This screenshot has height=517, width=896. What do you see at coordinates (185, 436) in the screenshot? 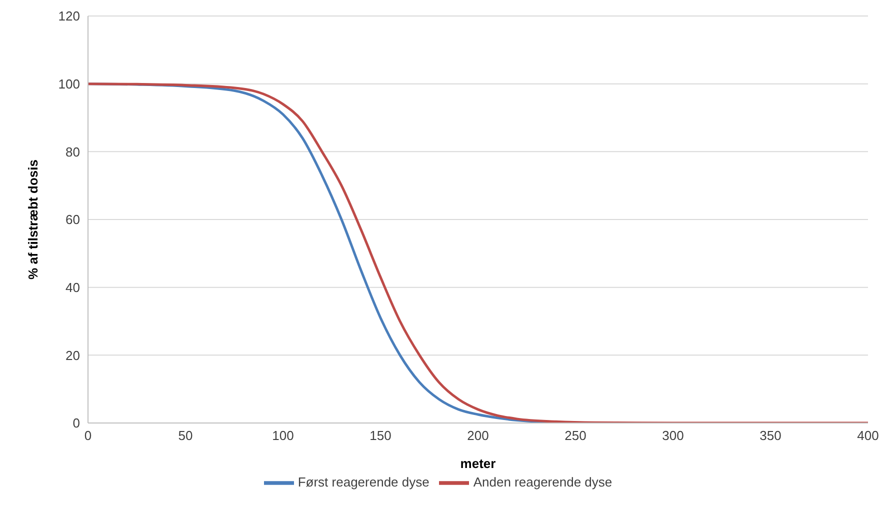
I see `x-tick-label: 50` at bounding box center [185, 436].